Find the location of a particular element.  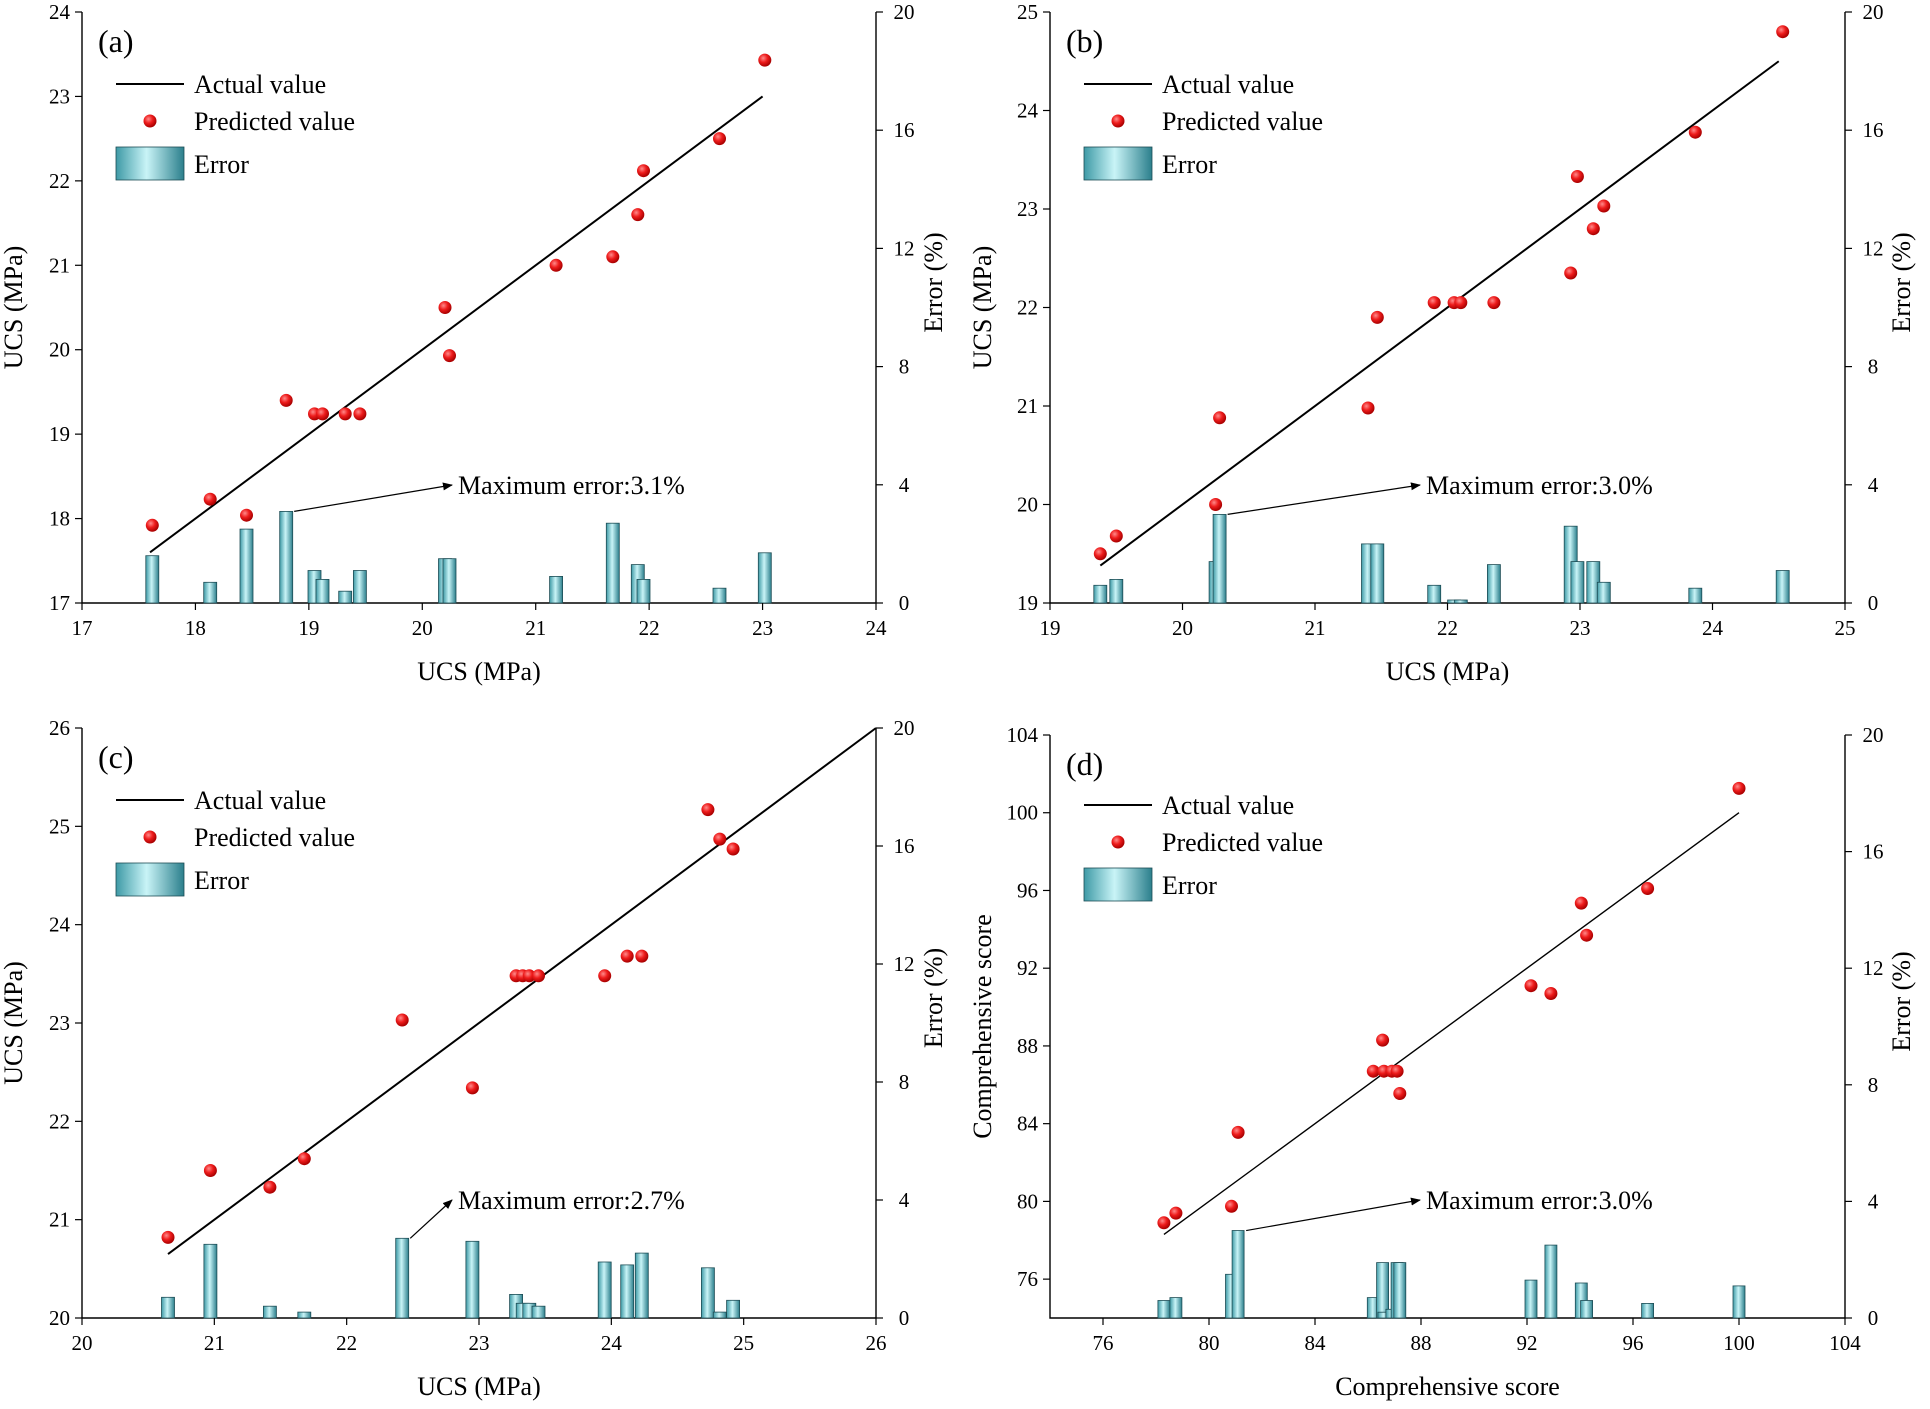

x-tick-label: 20 is located at coordinates (1182, 628).